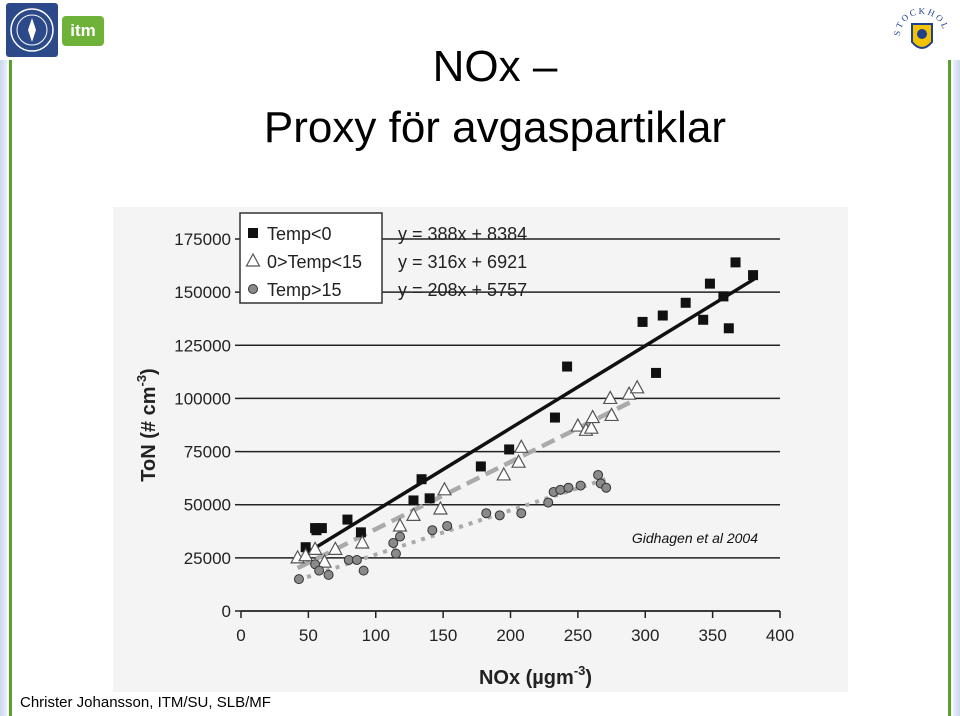 The height and width of the screenshot is (716, 960). Describe the element at coordinates (207, 452) in the screenshot. I see `y-tick-label: 75000` at that location.